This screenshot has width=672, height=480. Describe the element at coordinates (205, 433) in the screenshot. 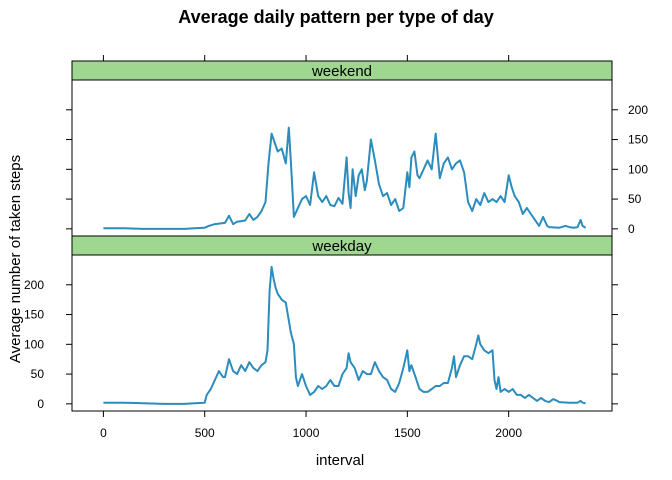

I see `x-tick-label: 500` at that location.